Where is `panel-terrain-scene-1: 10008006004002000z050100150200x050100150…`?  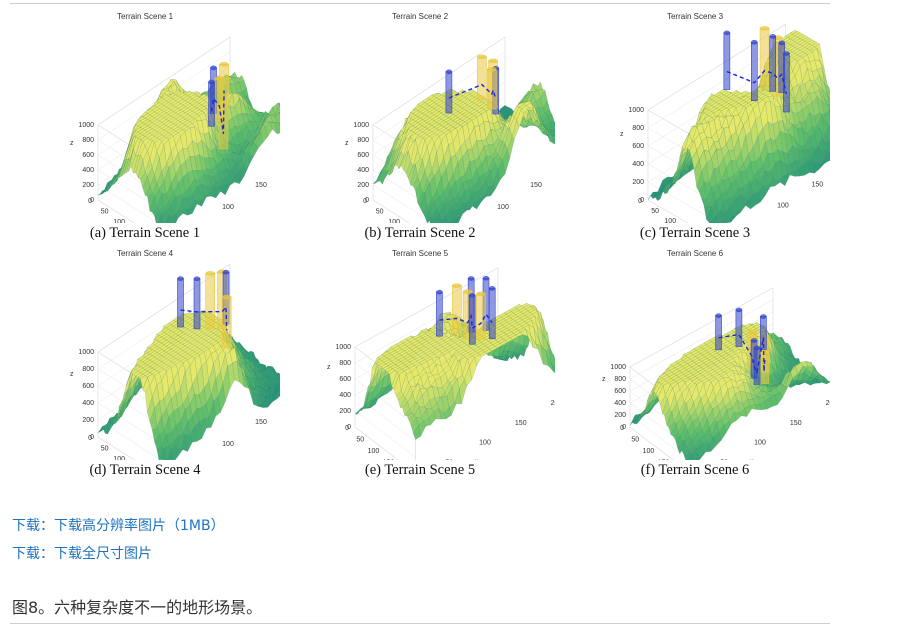 panel-terrain-scene-1: 10008006004002000z050100150200x050100150… is located at coordinates (145, 125).